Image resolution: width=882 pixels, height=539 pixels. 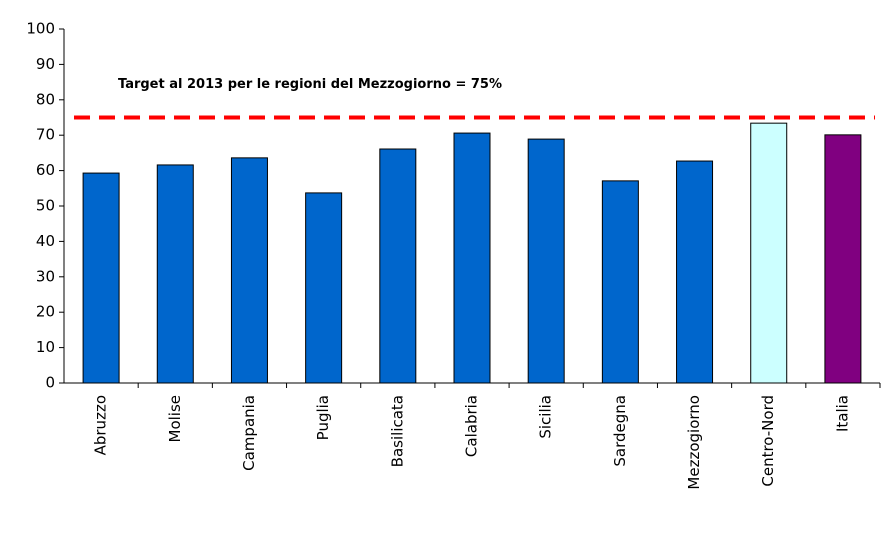 What do you see at coordinates (45, 135) in the screenshot?
I see `y-tick-label: 70` at bounding box center [45, 135].